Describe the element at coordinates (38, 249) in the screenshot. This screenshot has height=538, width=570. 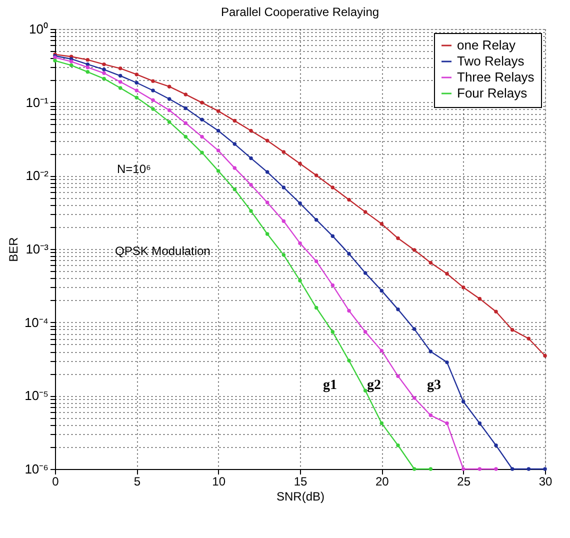
I see `y-tick-label: 10⁻³` at that location.